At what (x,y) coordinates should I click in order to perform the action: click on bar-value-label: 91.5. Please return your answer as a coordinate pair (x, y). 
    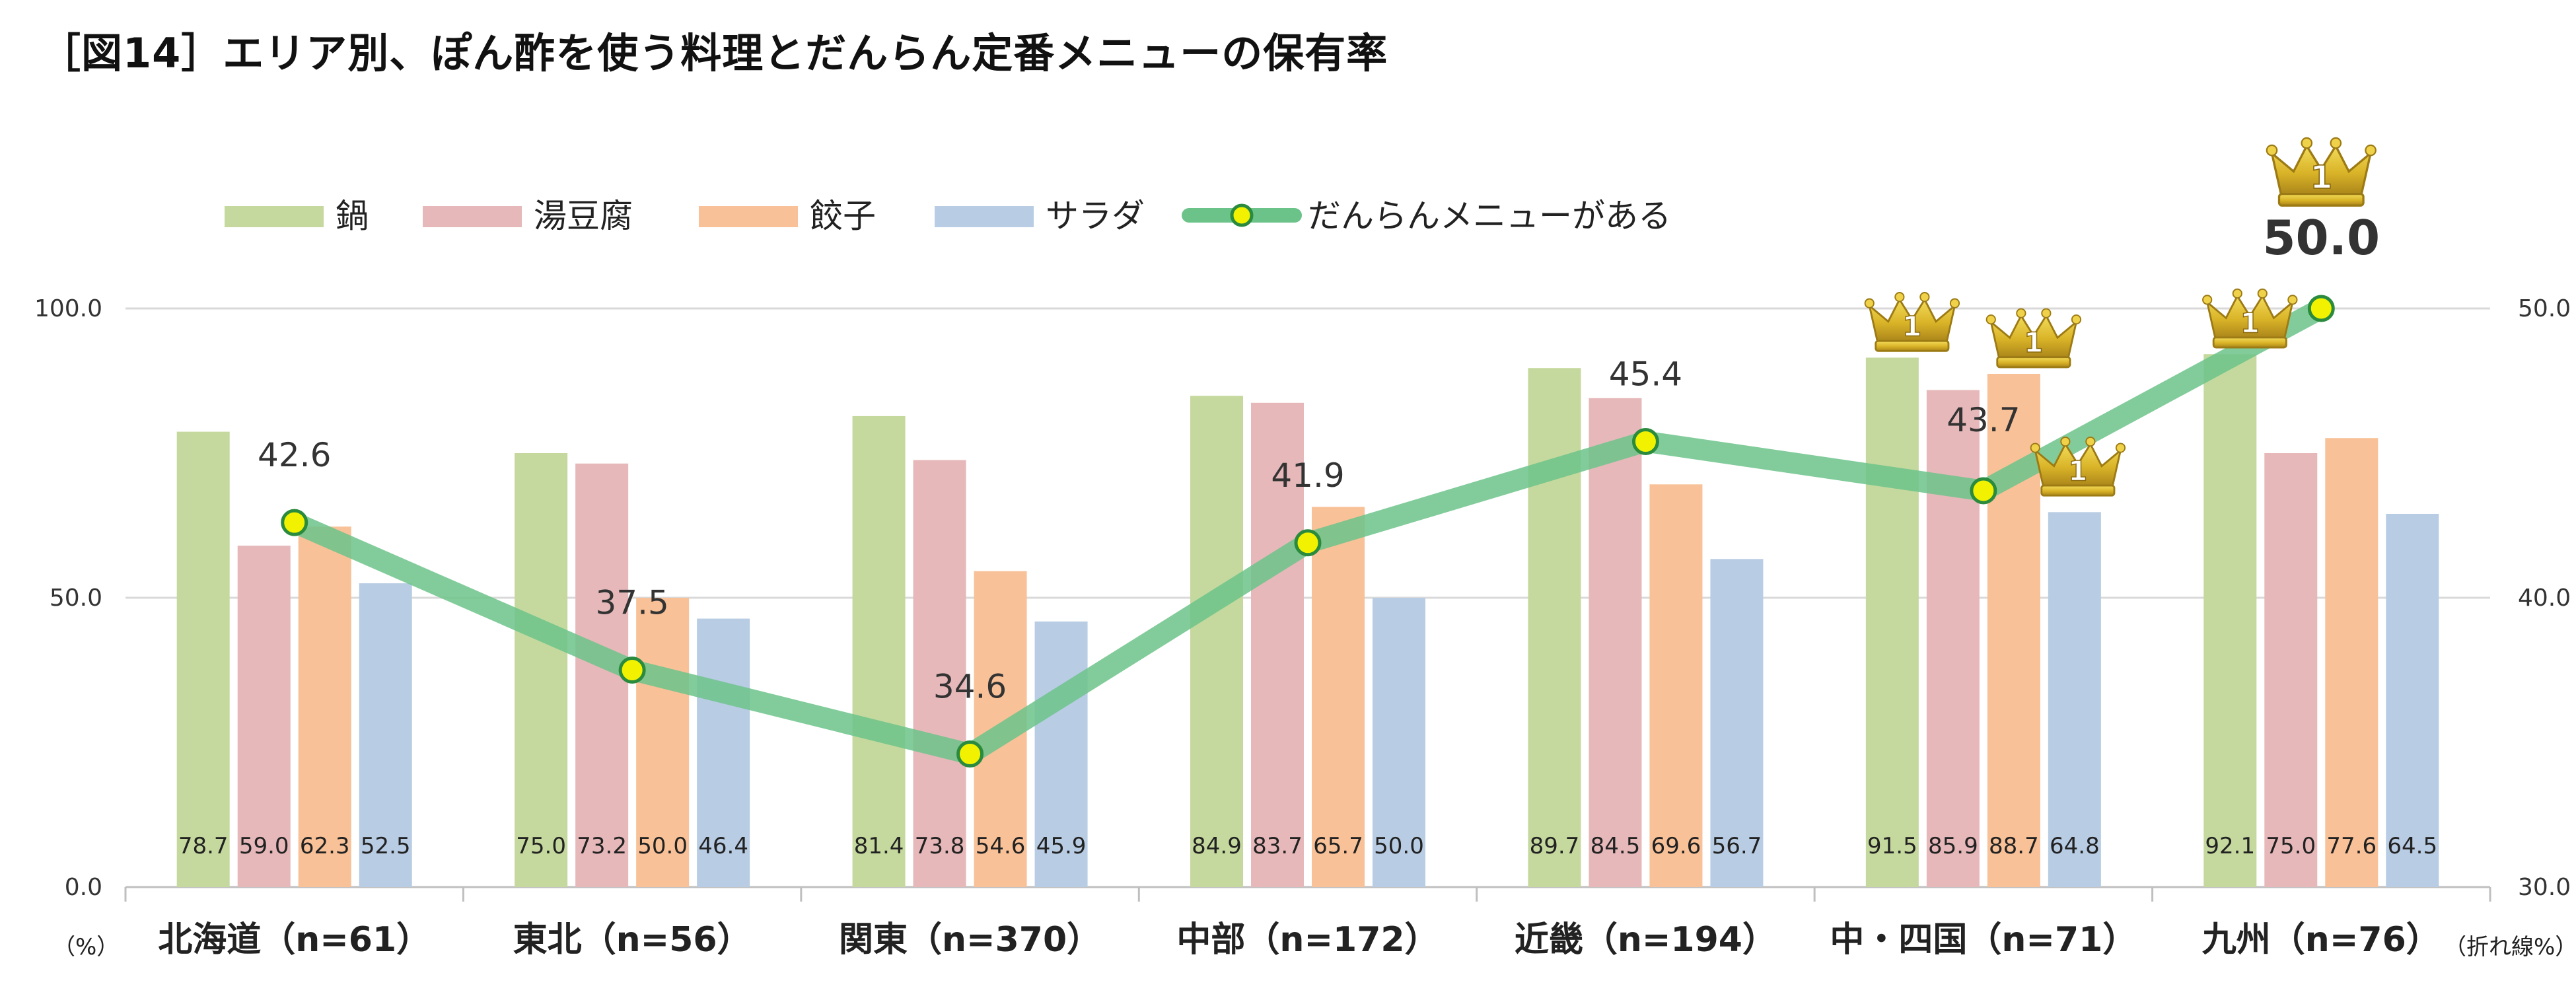
    Looking at the image, I should click on (1892, 846).